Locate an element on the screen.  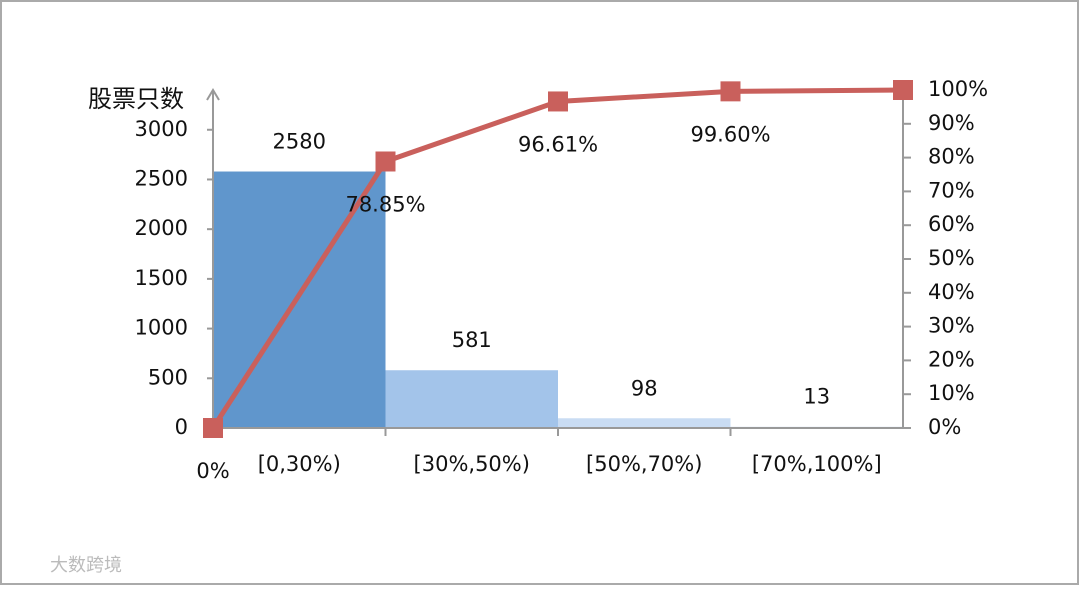
x-tick-label: [70%,100%] is located at coordinates (817, 464).